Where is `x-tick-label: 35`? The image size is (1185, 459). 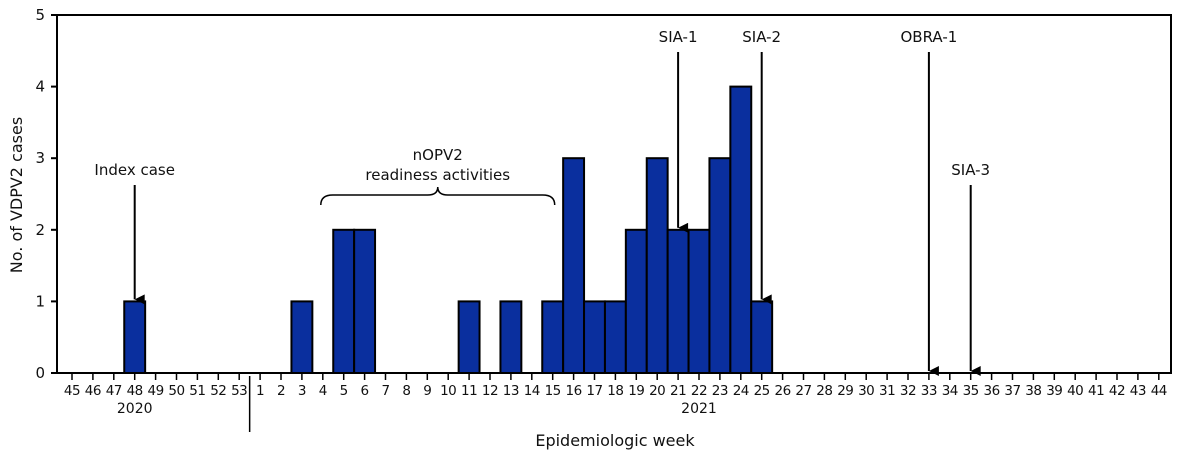 x-tick-label: 35 is located at coordinates (971, 391).